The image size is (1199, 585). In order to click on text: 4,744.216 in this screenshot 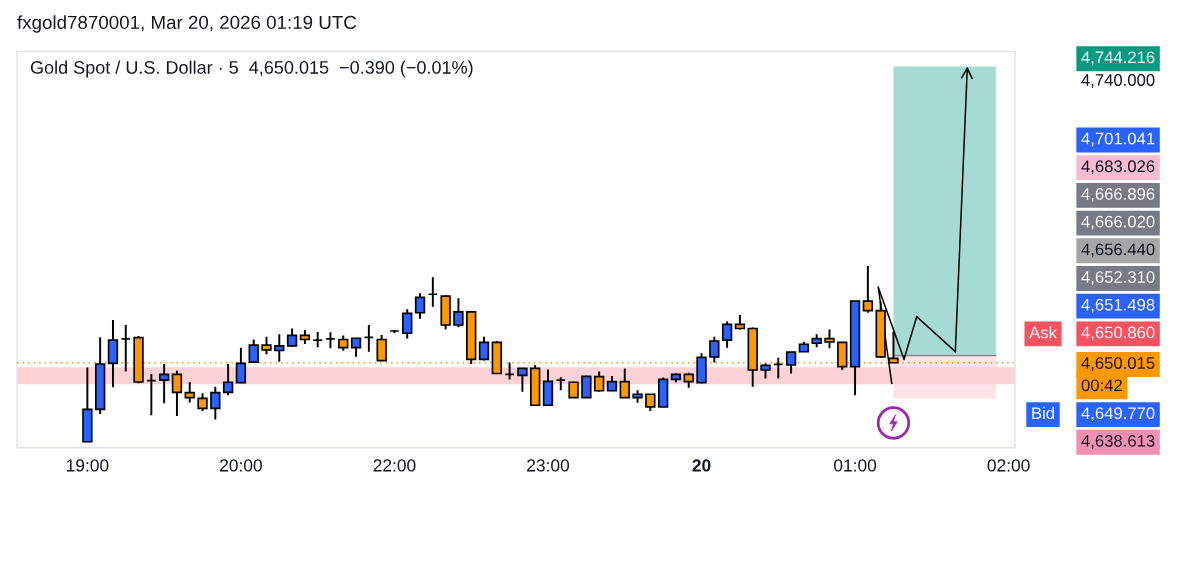, I will do `click(1118, 58)`.